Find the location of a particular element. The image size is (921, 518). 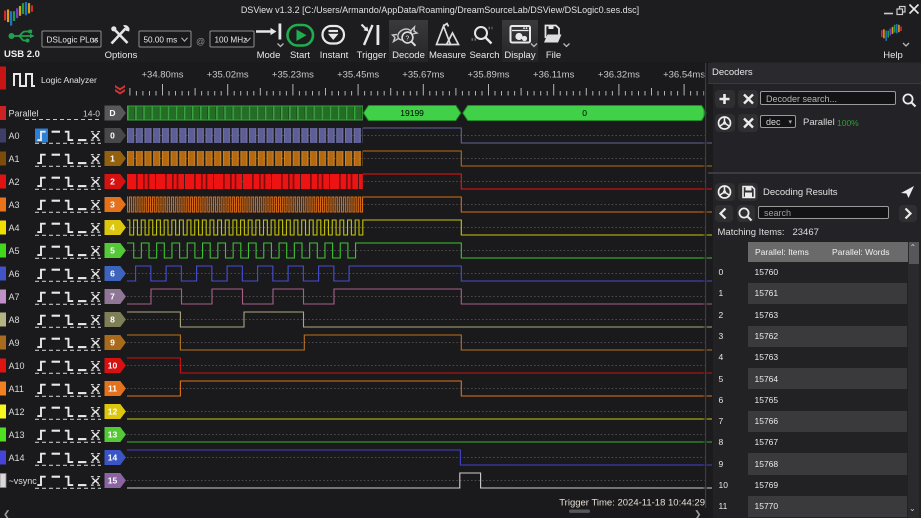

svg-text: +34.80ms is located at coordinates (163, 75).